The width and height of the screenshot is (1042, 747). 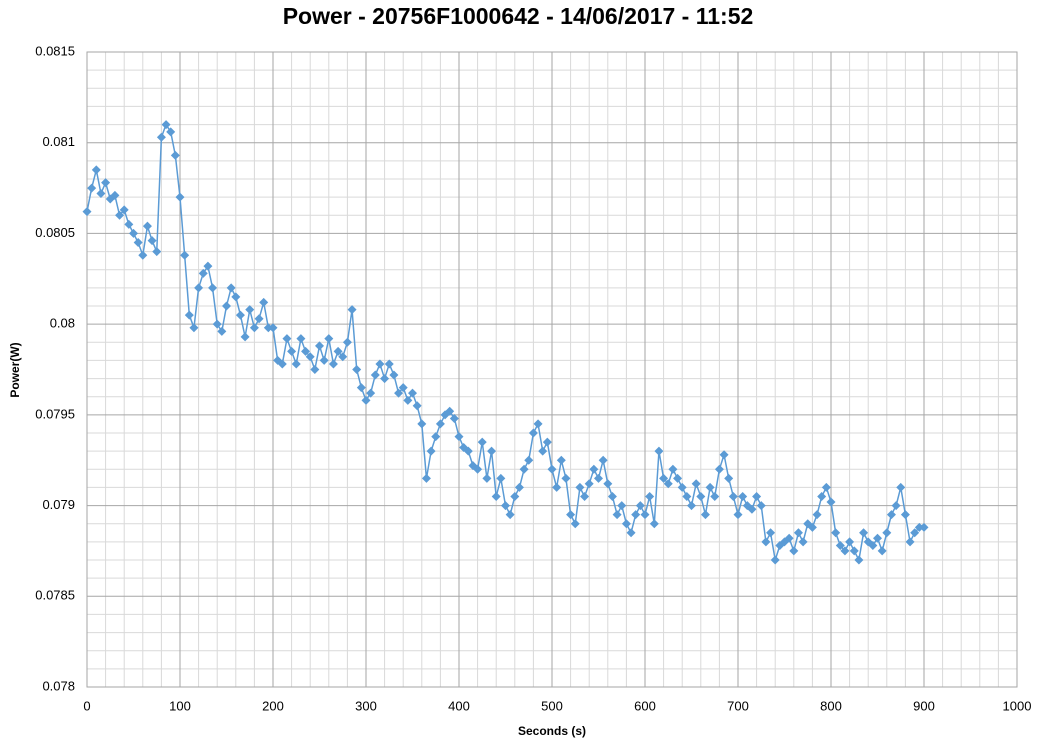 What do you see at coordinates (62, 323) in the screenshot?
I see `y-tick-label: 0.08` at bounding box center [62, 323].